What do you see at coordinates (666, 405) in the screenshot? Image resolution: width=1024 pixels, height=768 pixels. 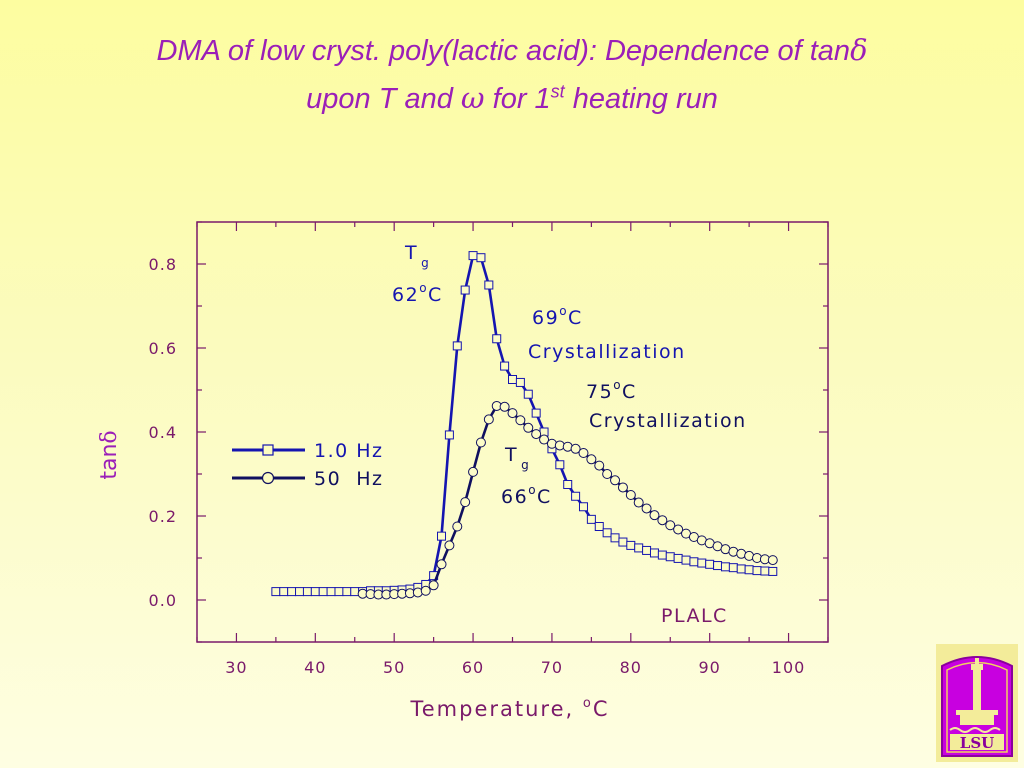 I see `annotation-cryst-50hz: 75oC Crystallization` at bounding box center [666, 405].